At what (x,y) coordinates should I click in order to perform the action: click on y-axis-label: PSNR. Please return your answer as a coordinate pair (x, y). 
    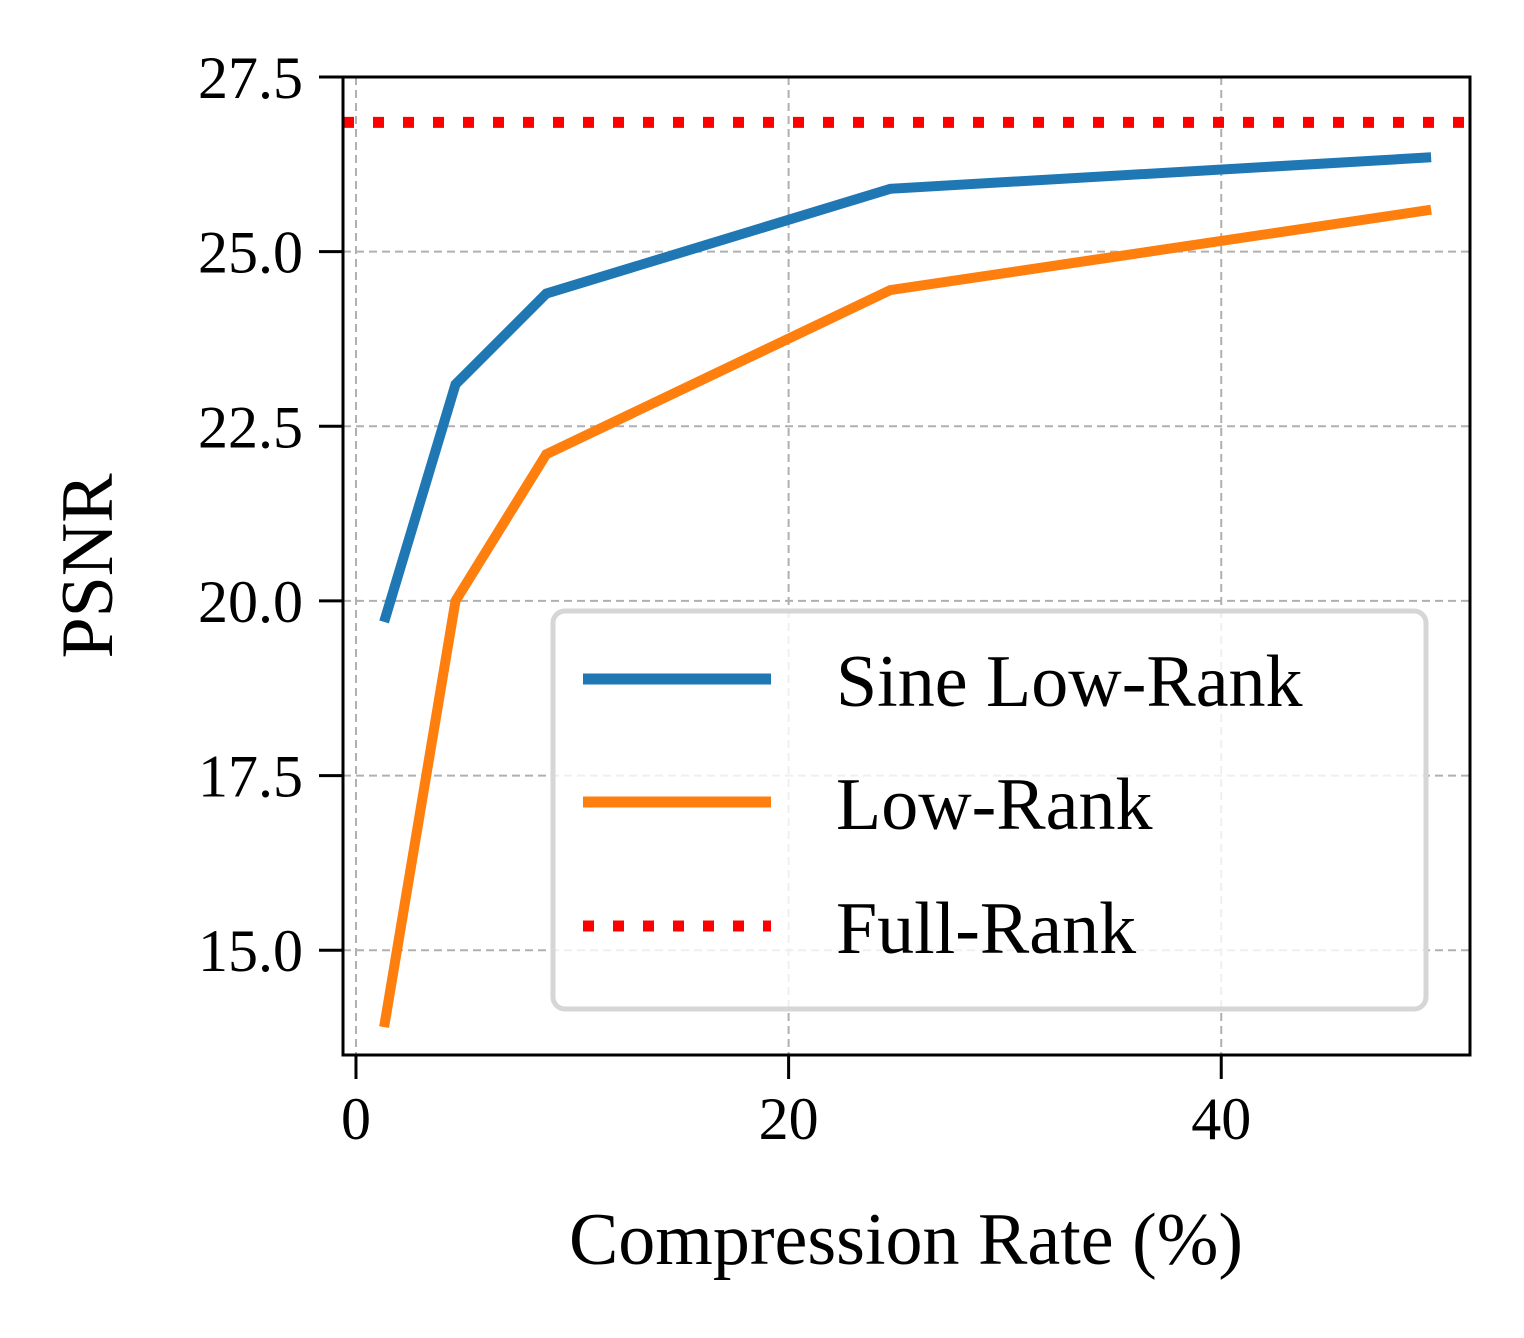
    Looking at the image, I should click on (88, 566).